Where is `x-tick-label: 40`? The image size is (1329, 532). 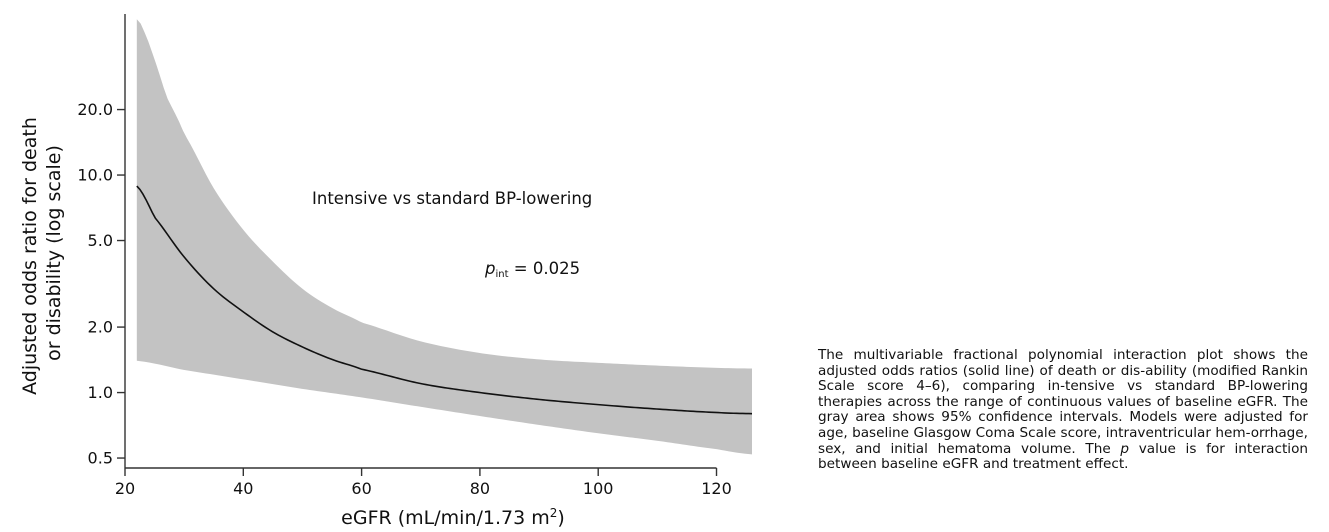
x-tick-label: 40 is located at coordinates (243, 488).